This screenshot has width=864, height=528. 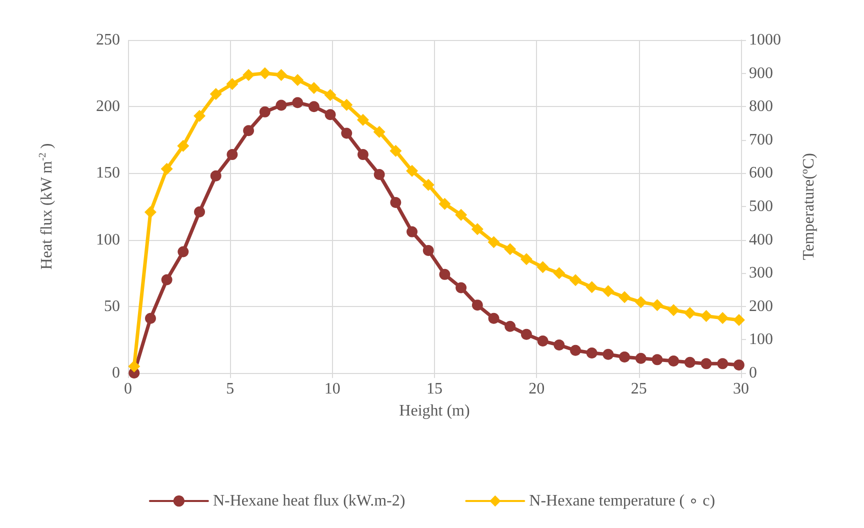 What do you see at coordinates (434, 411) in the screenshot?
I see `x-axis-title: Height (m)` at bounding box center [434, 411].